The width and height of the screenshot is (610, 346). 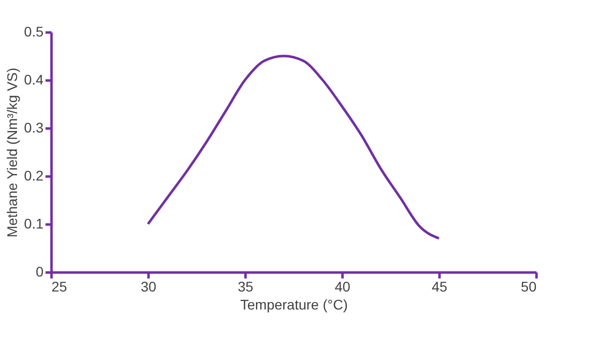 What do you see at coordinates (246, 286) in the screenshot?
I see `x-tick-label: 35` at bounding box center [246, 286].